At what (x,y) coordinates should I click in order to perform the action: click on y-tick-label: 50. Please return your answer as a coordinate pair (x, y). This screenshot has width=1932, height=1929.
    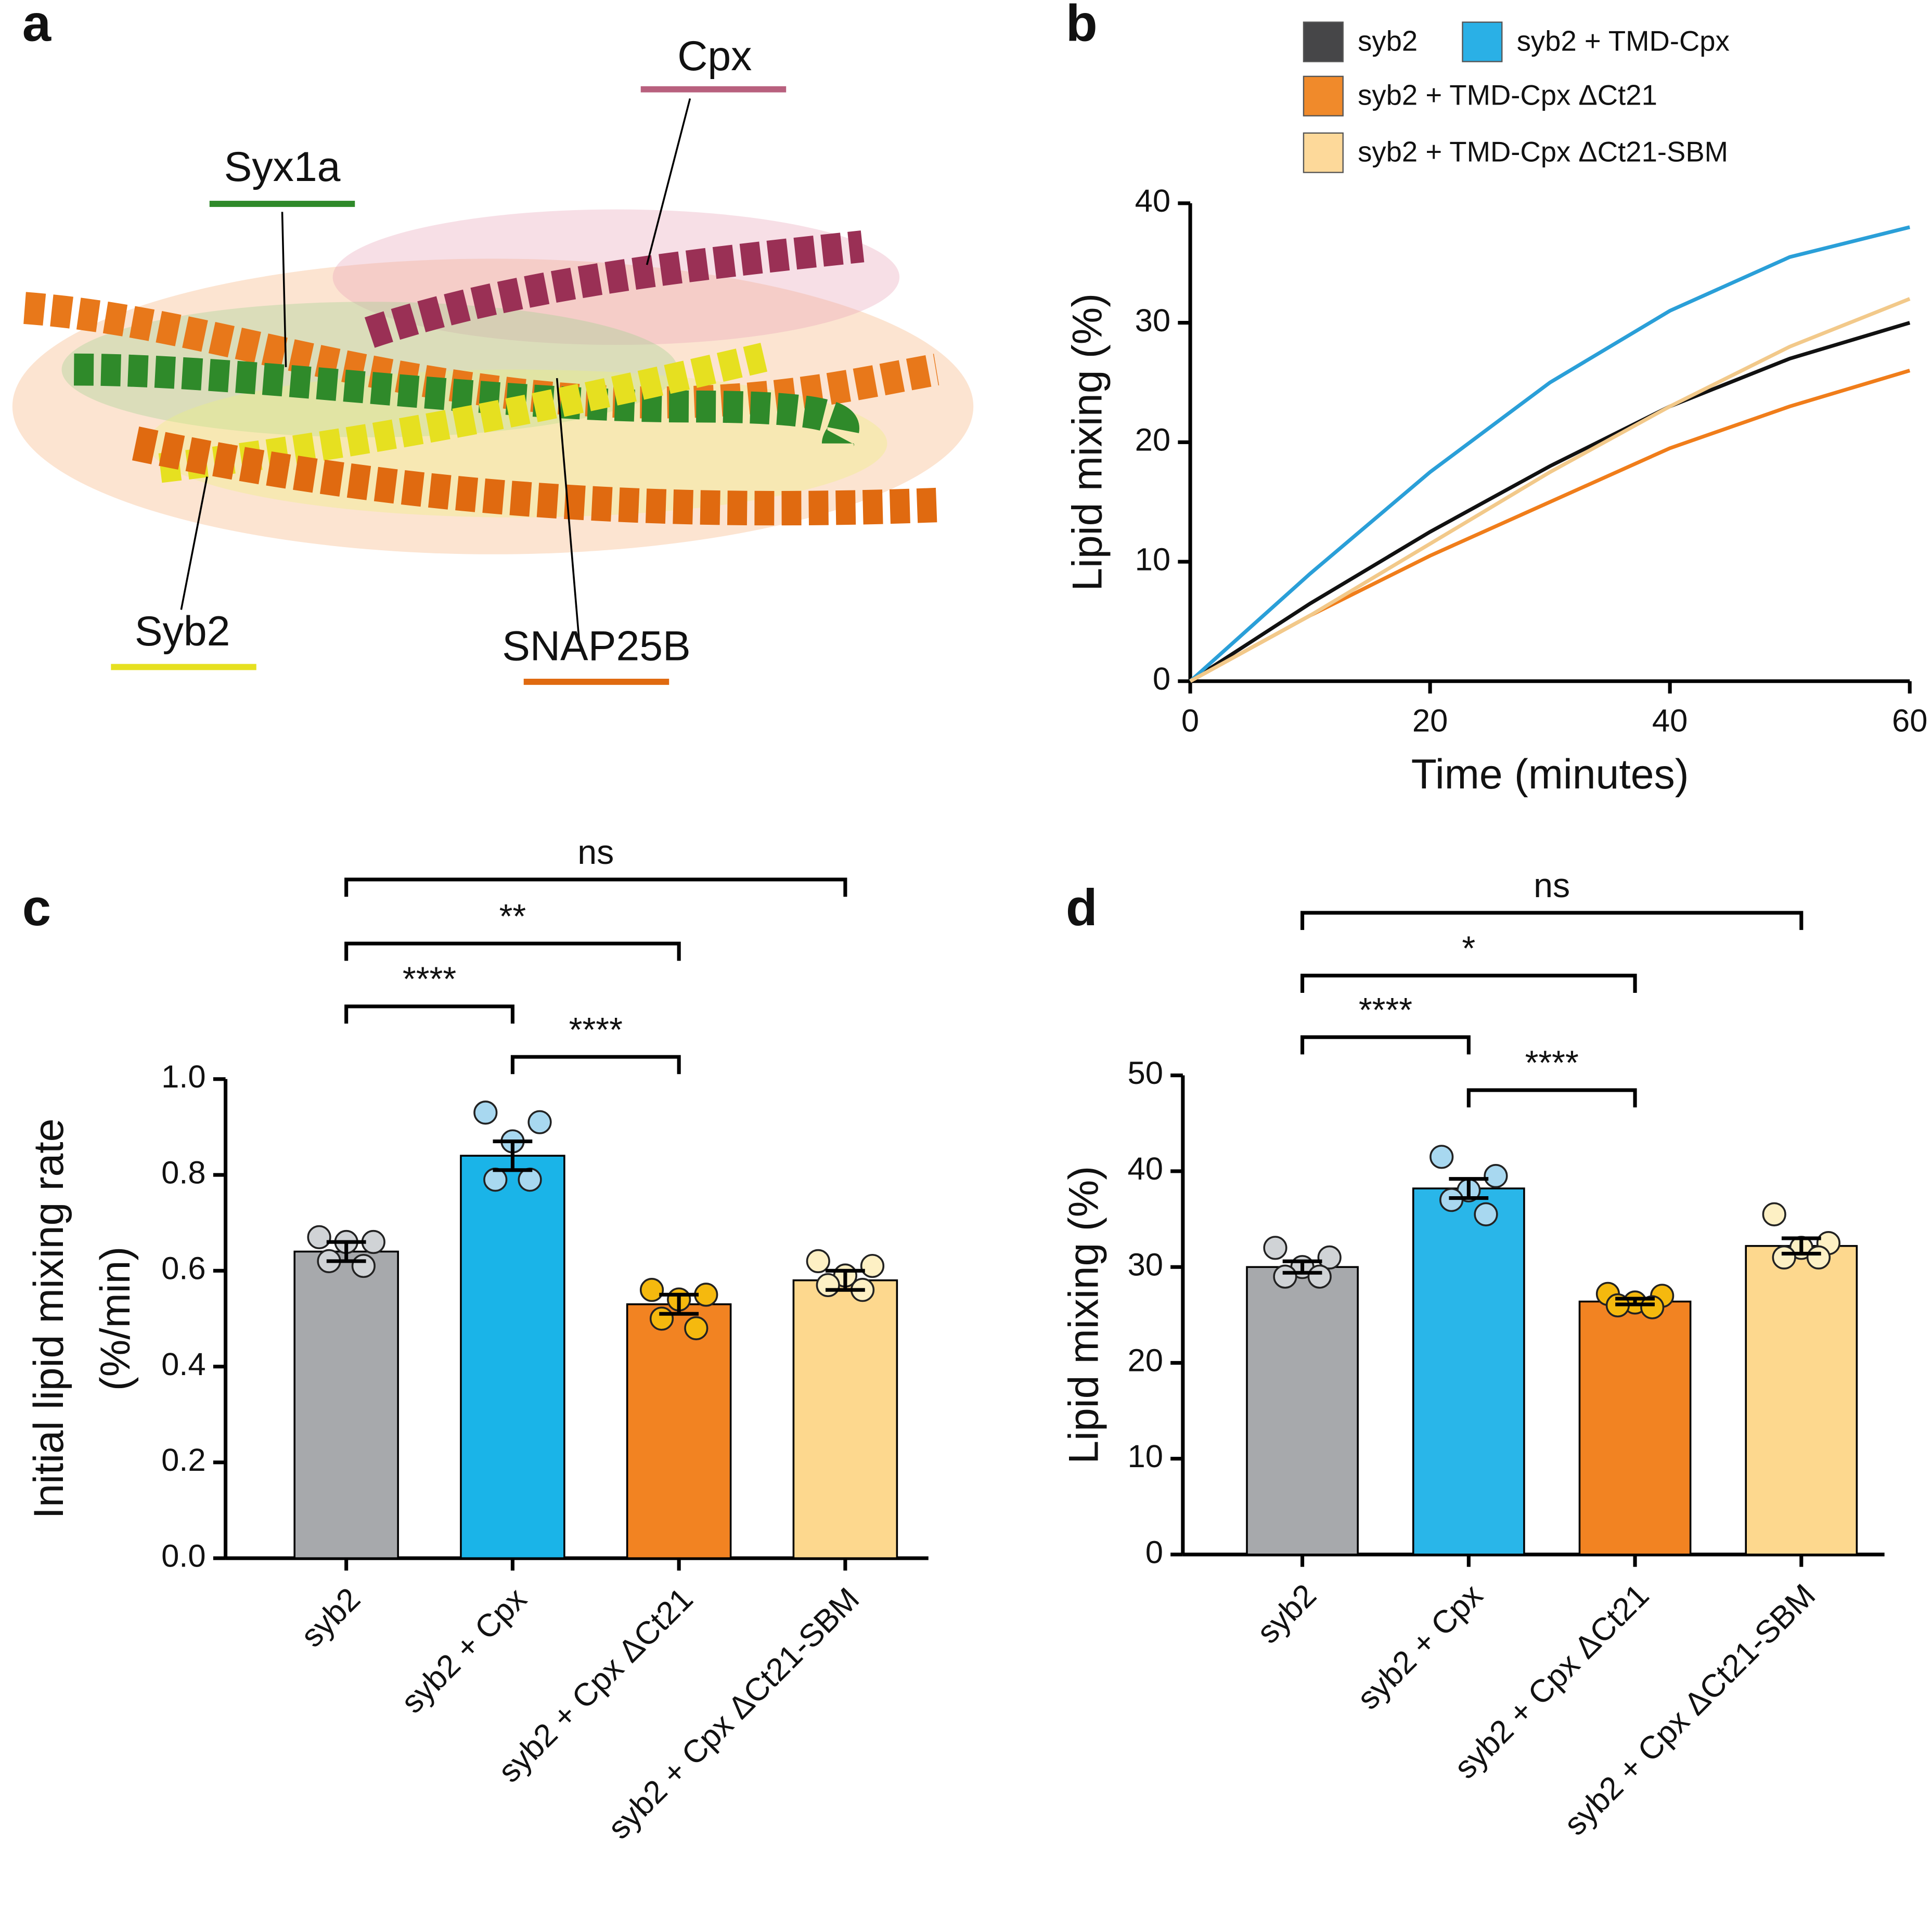
    Looking at the image, I should click on (1145, 1073).